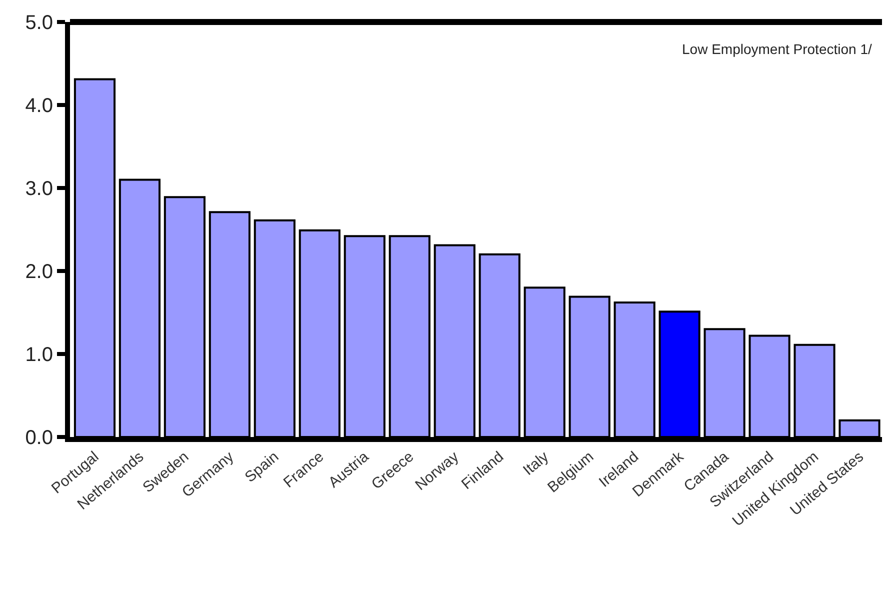 The image size is (884, 607). I want to click on y-tick-label: 4.0, so click(39, 106).